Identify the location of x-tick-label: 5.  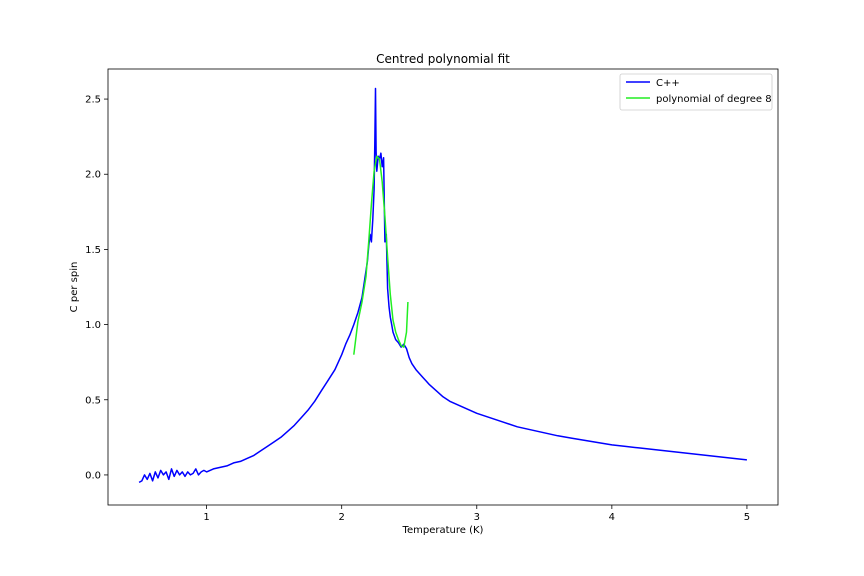
(747, 517).